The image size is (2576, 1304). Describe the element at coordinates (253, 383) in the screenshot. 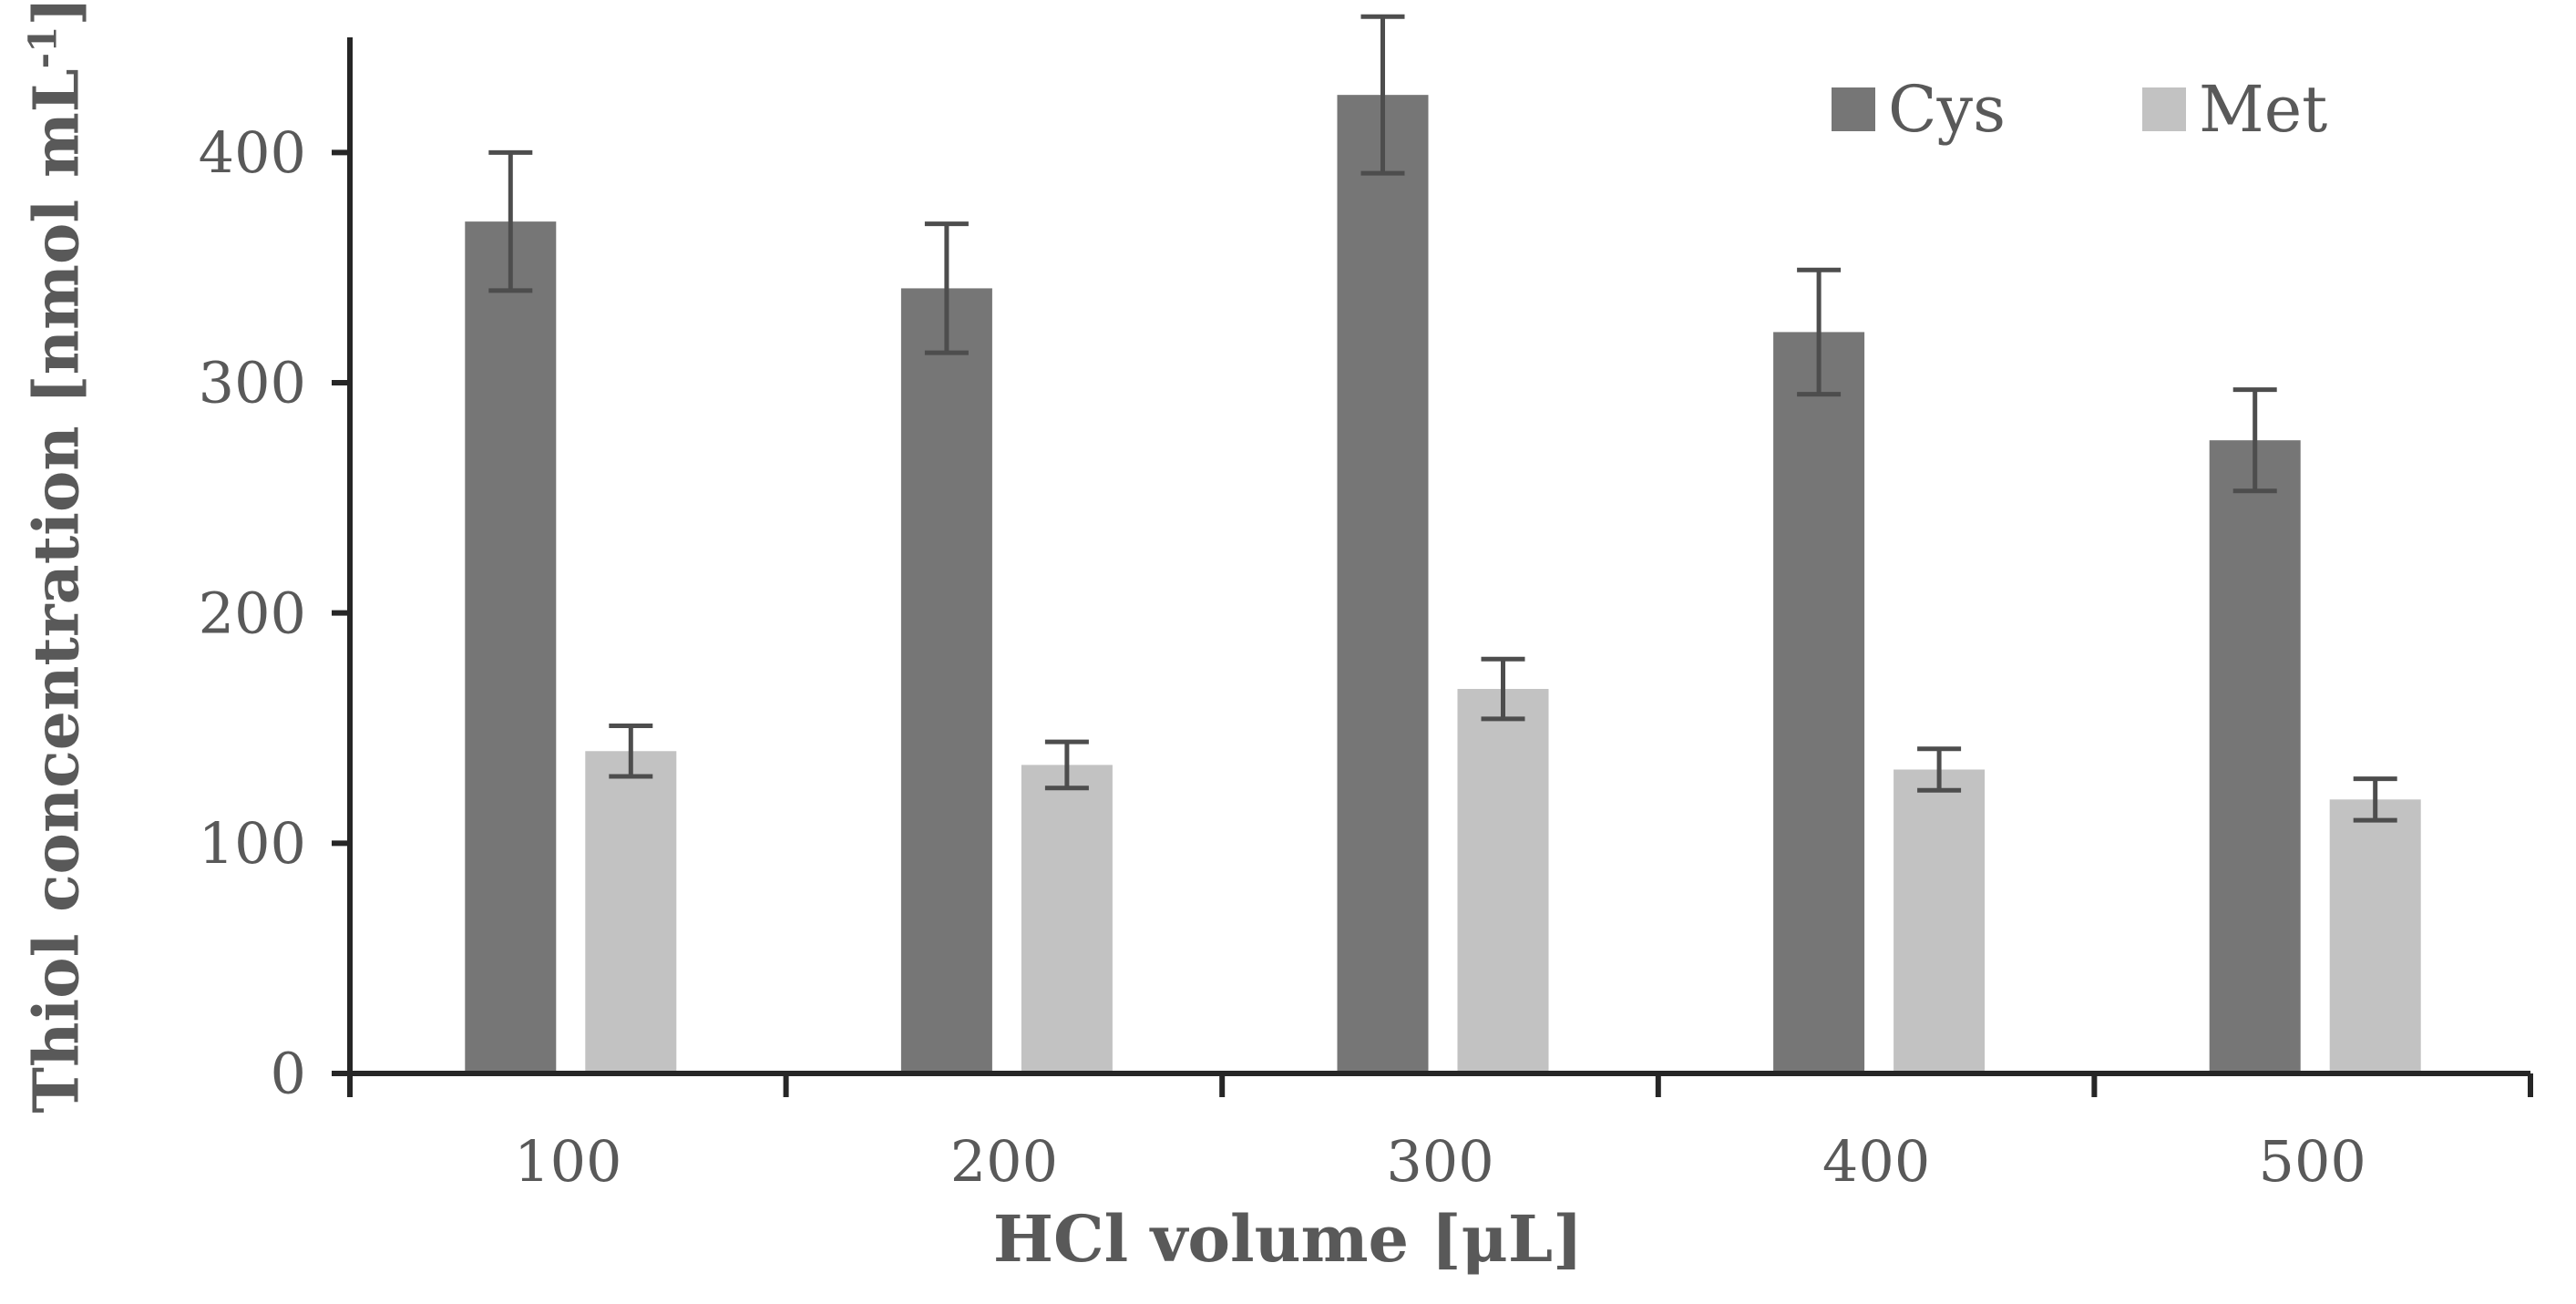

I see `y-tick-label: 300` at that location.